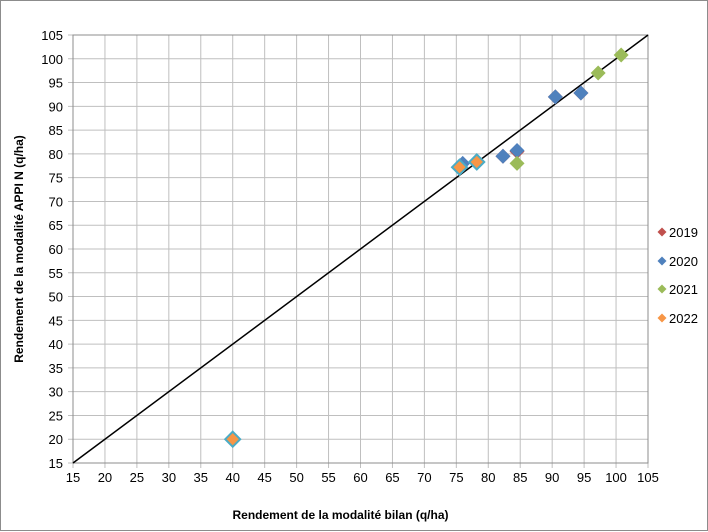  Describe the element at coordinates (392, 477) in the screenshot. I see `x-tick-label: 65` at that location.